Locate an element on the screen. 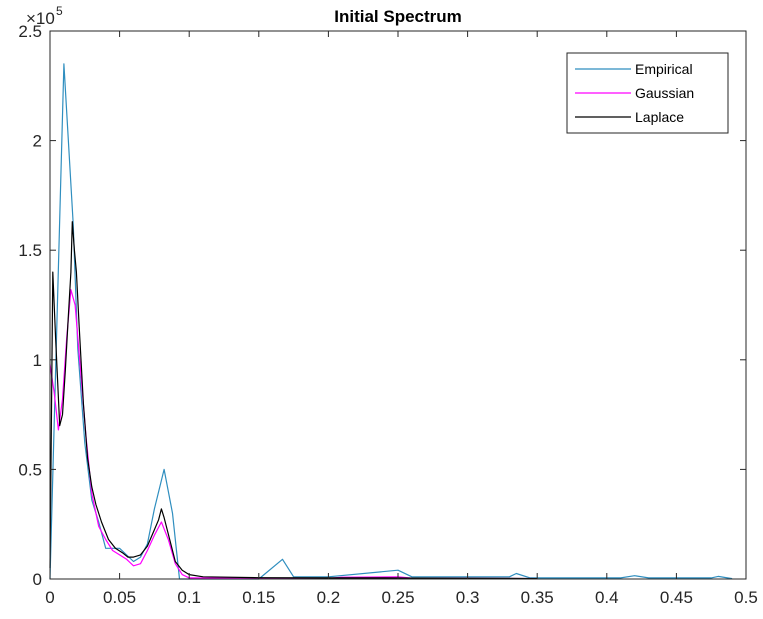 This screenshot has height=619, width=763. legend-label-empirical: Empirical is located at coordinates (664, 69).